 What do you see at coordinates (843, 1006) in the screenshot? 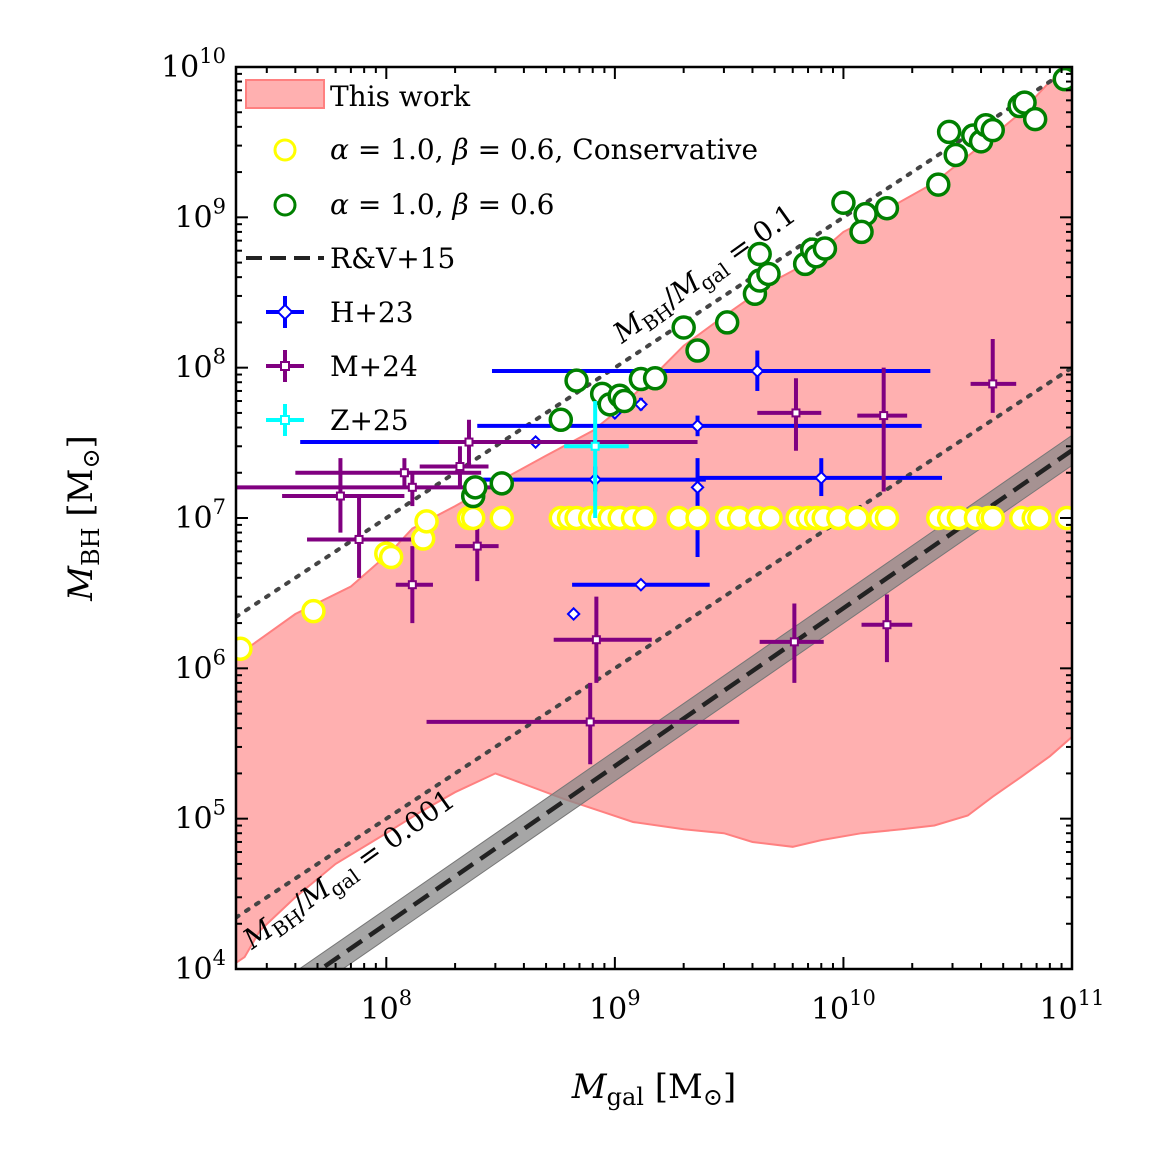
I see `x-tick-label: 10¹⁰` at bounding box center [843, 1006].